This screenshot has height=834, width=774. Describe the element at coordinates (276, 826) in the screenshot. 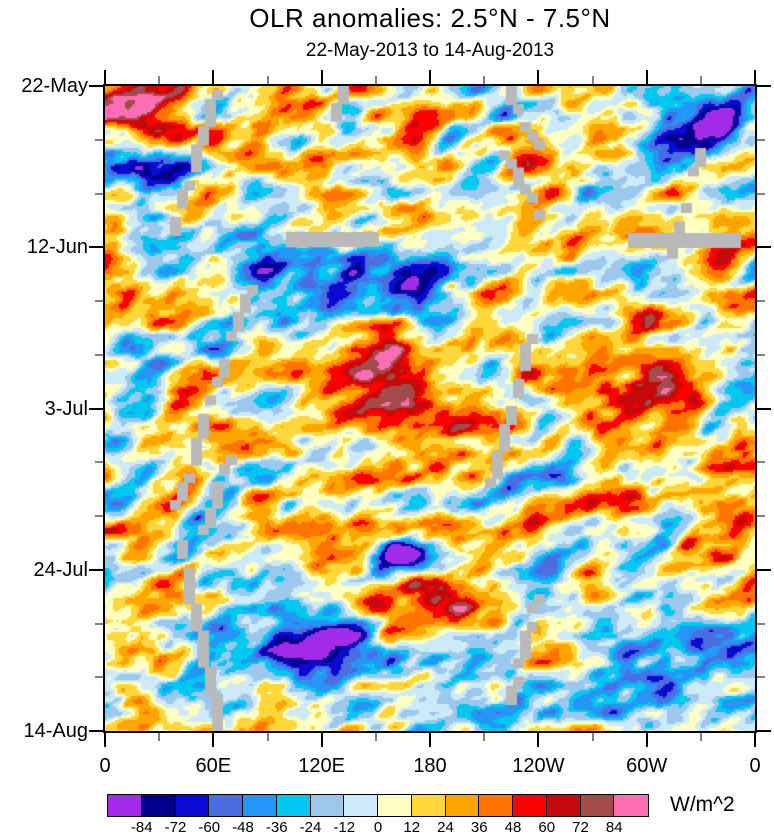

I see `colorbar-tick-label: -36` at that location.